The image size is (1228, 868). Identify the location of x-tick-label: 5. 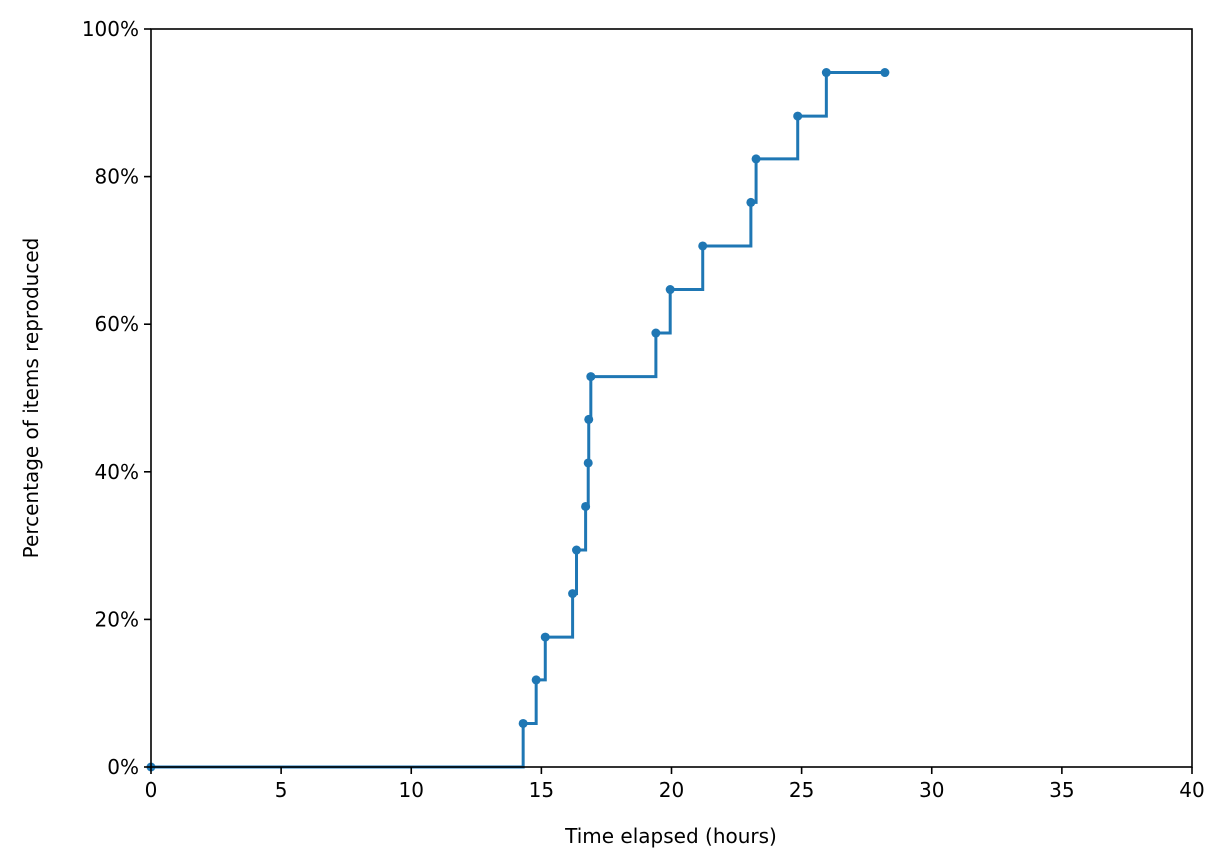
(281, 790).